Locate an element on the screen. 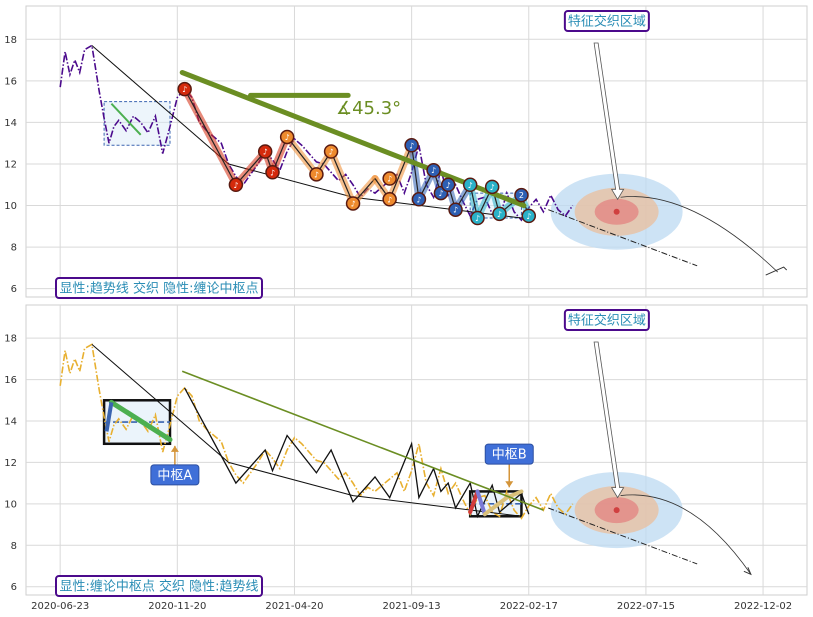 This screenshot has width=813, height=617. pivot-zone is located at coordinates (137, 123).